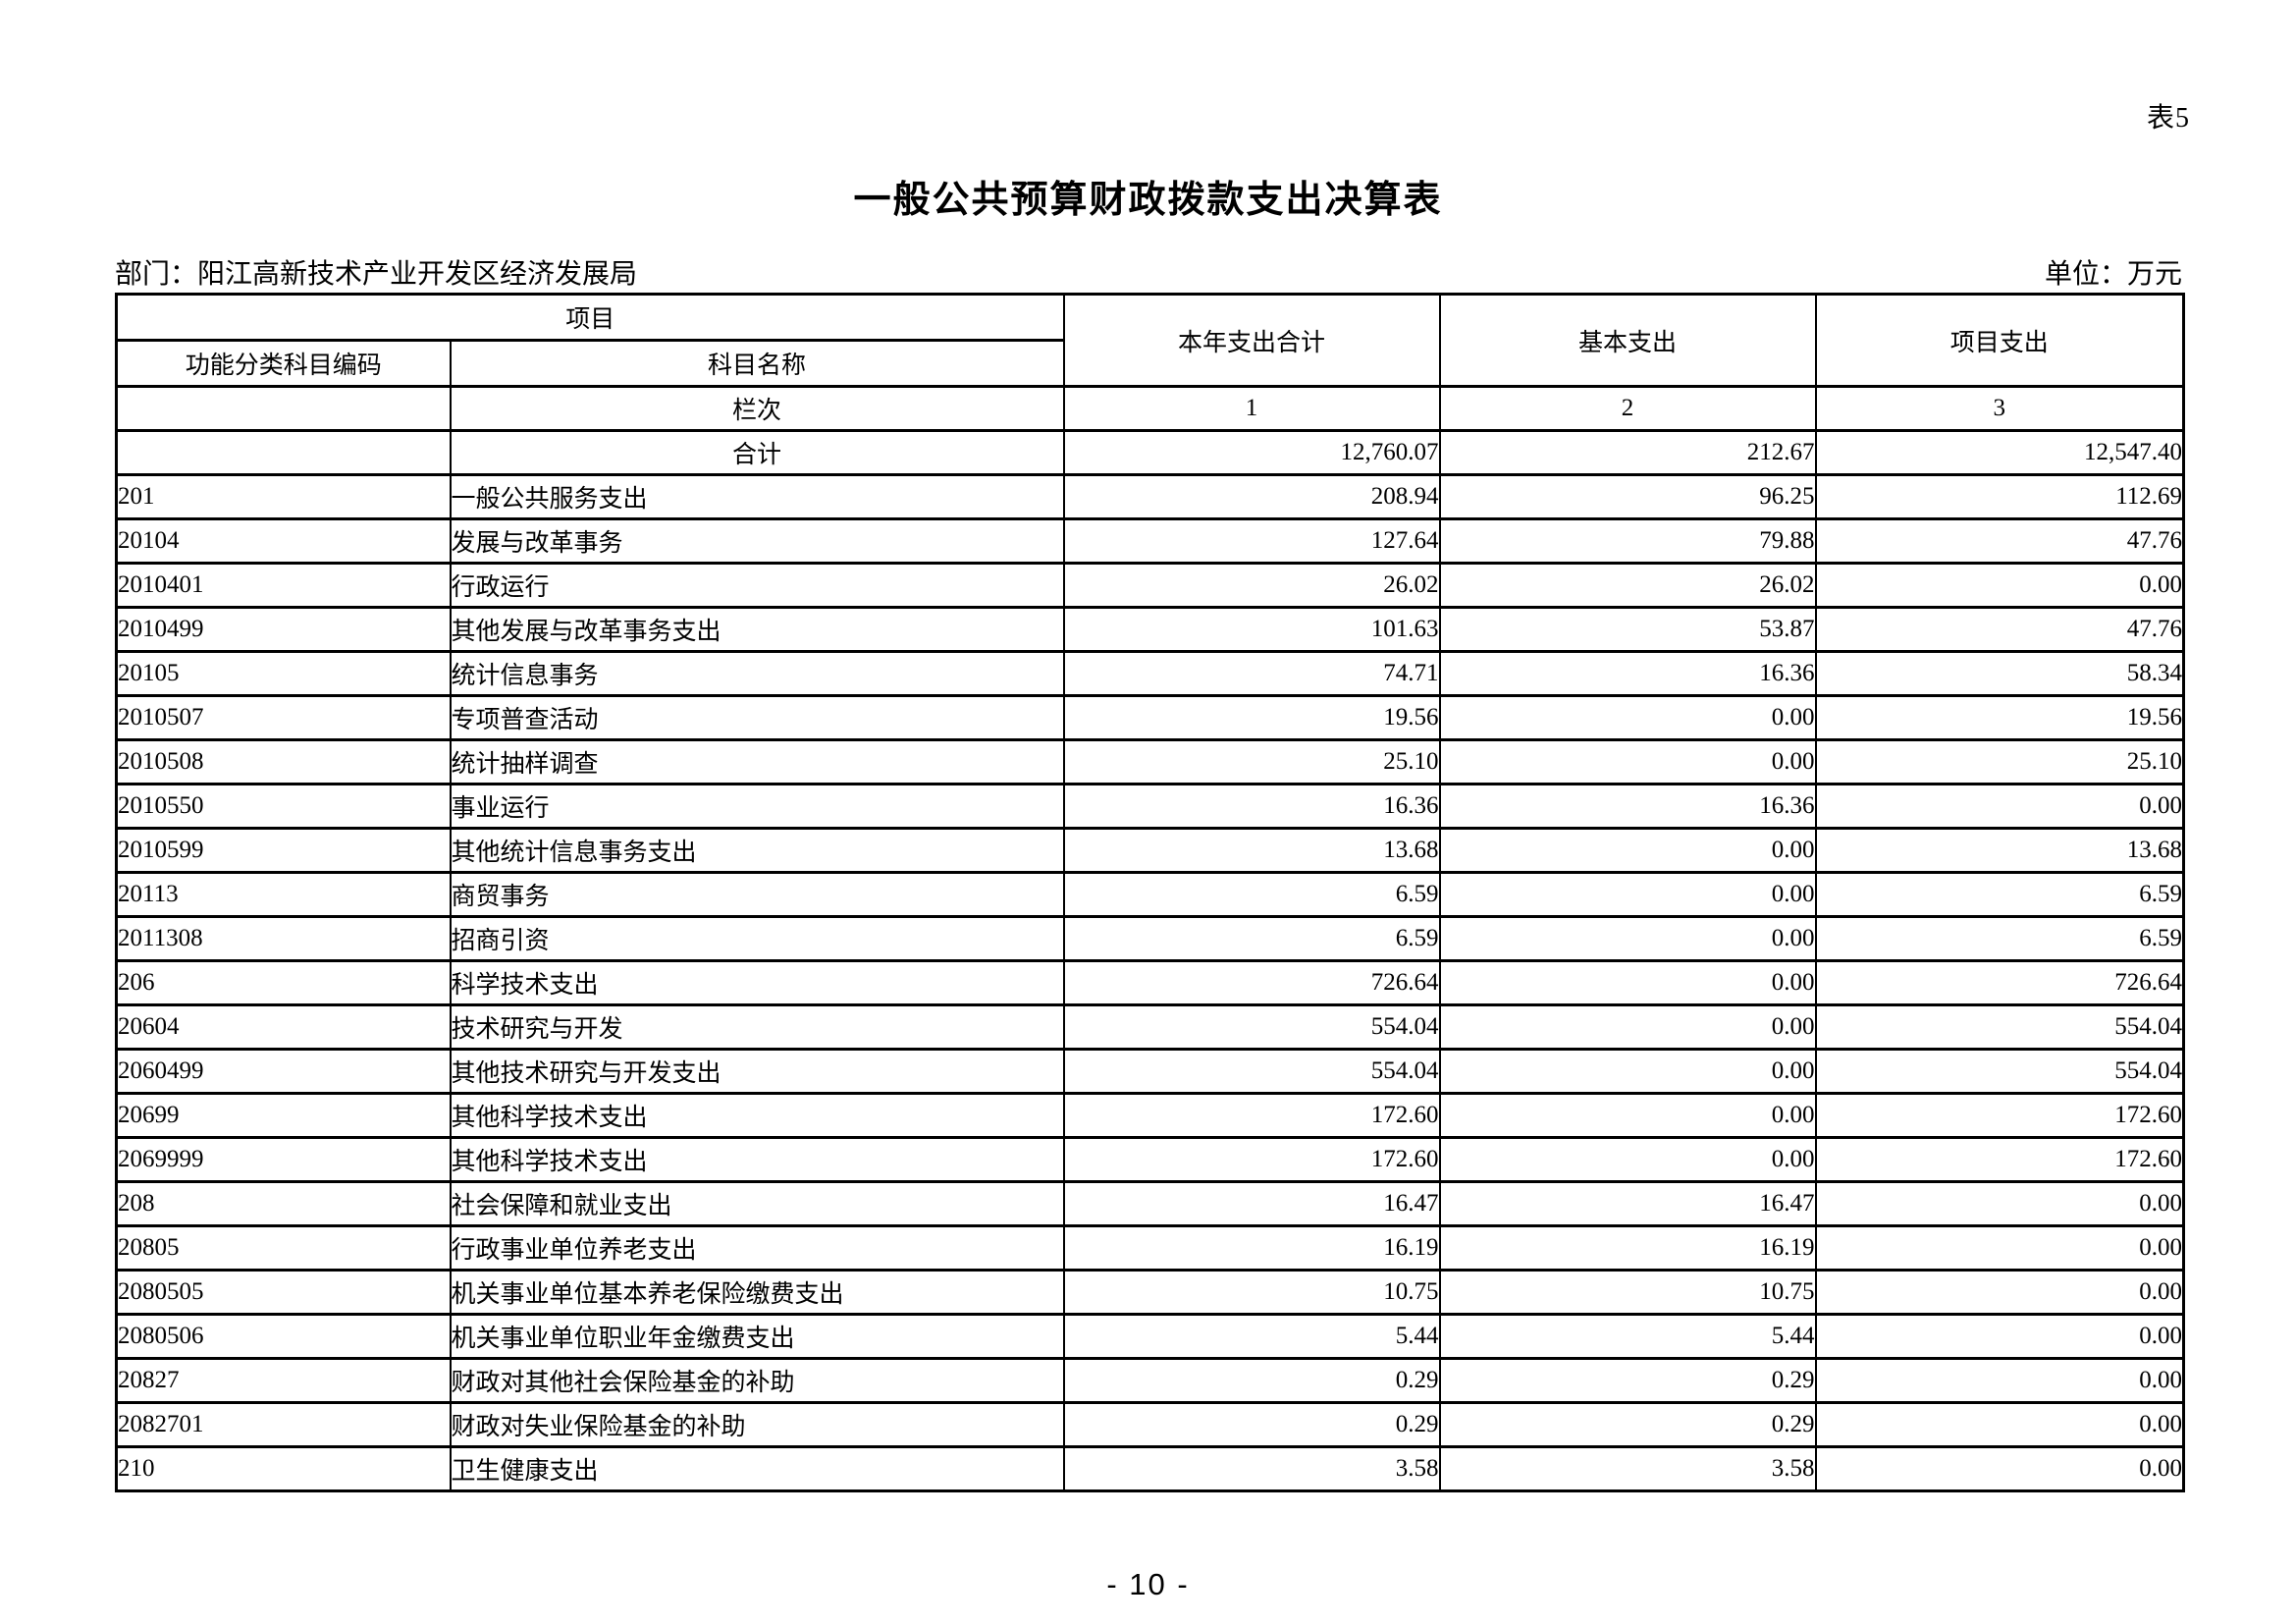  Describe the element at coordinates (283, 850) in the screenshot. I see `row-function-code: 2010599` at that location.